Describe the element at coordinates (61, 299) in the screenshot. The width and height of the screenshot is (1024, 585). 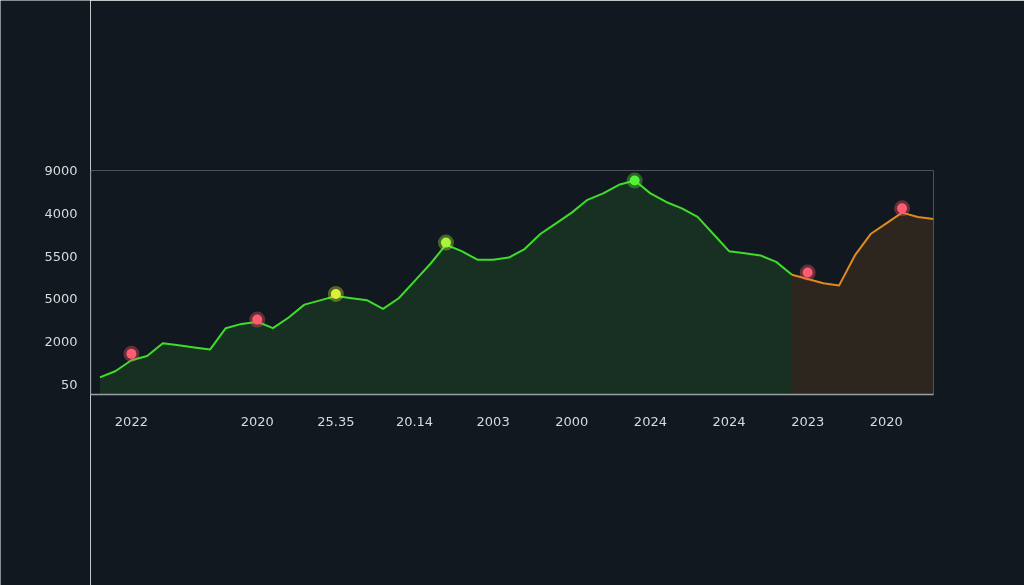
I see `text: 5000` at that location.